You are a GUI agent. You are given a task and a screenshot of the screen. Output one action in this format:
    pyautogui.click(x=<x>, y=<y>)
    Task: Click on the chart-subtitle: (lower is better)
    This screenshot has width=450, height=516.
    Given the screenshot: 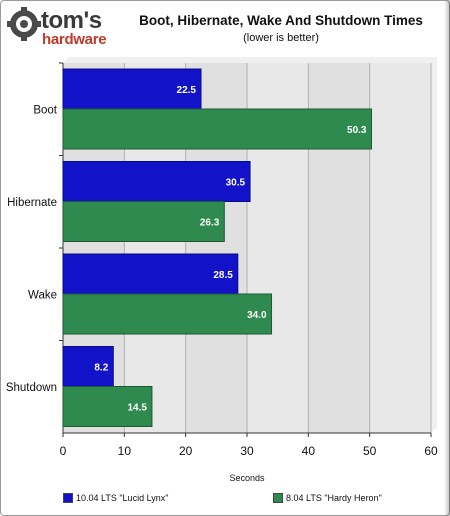 What is the action you would take?
    pyautogui.click(x=281, y=38)
    